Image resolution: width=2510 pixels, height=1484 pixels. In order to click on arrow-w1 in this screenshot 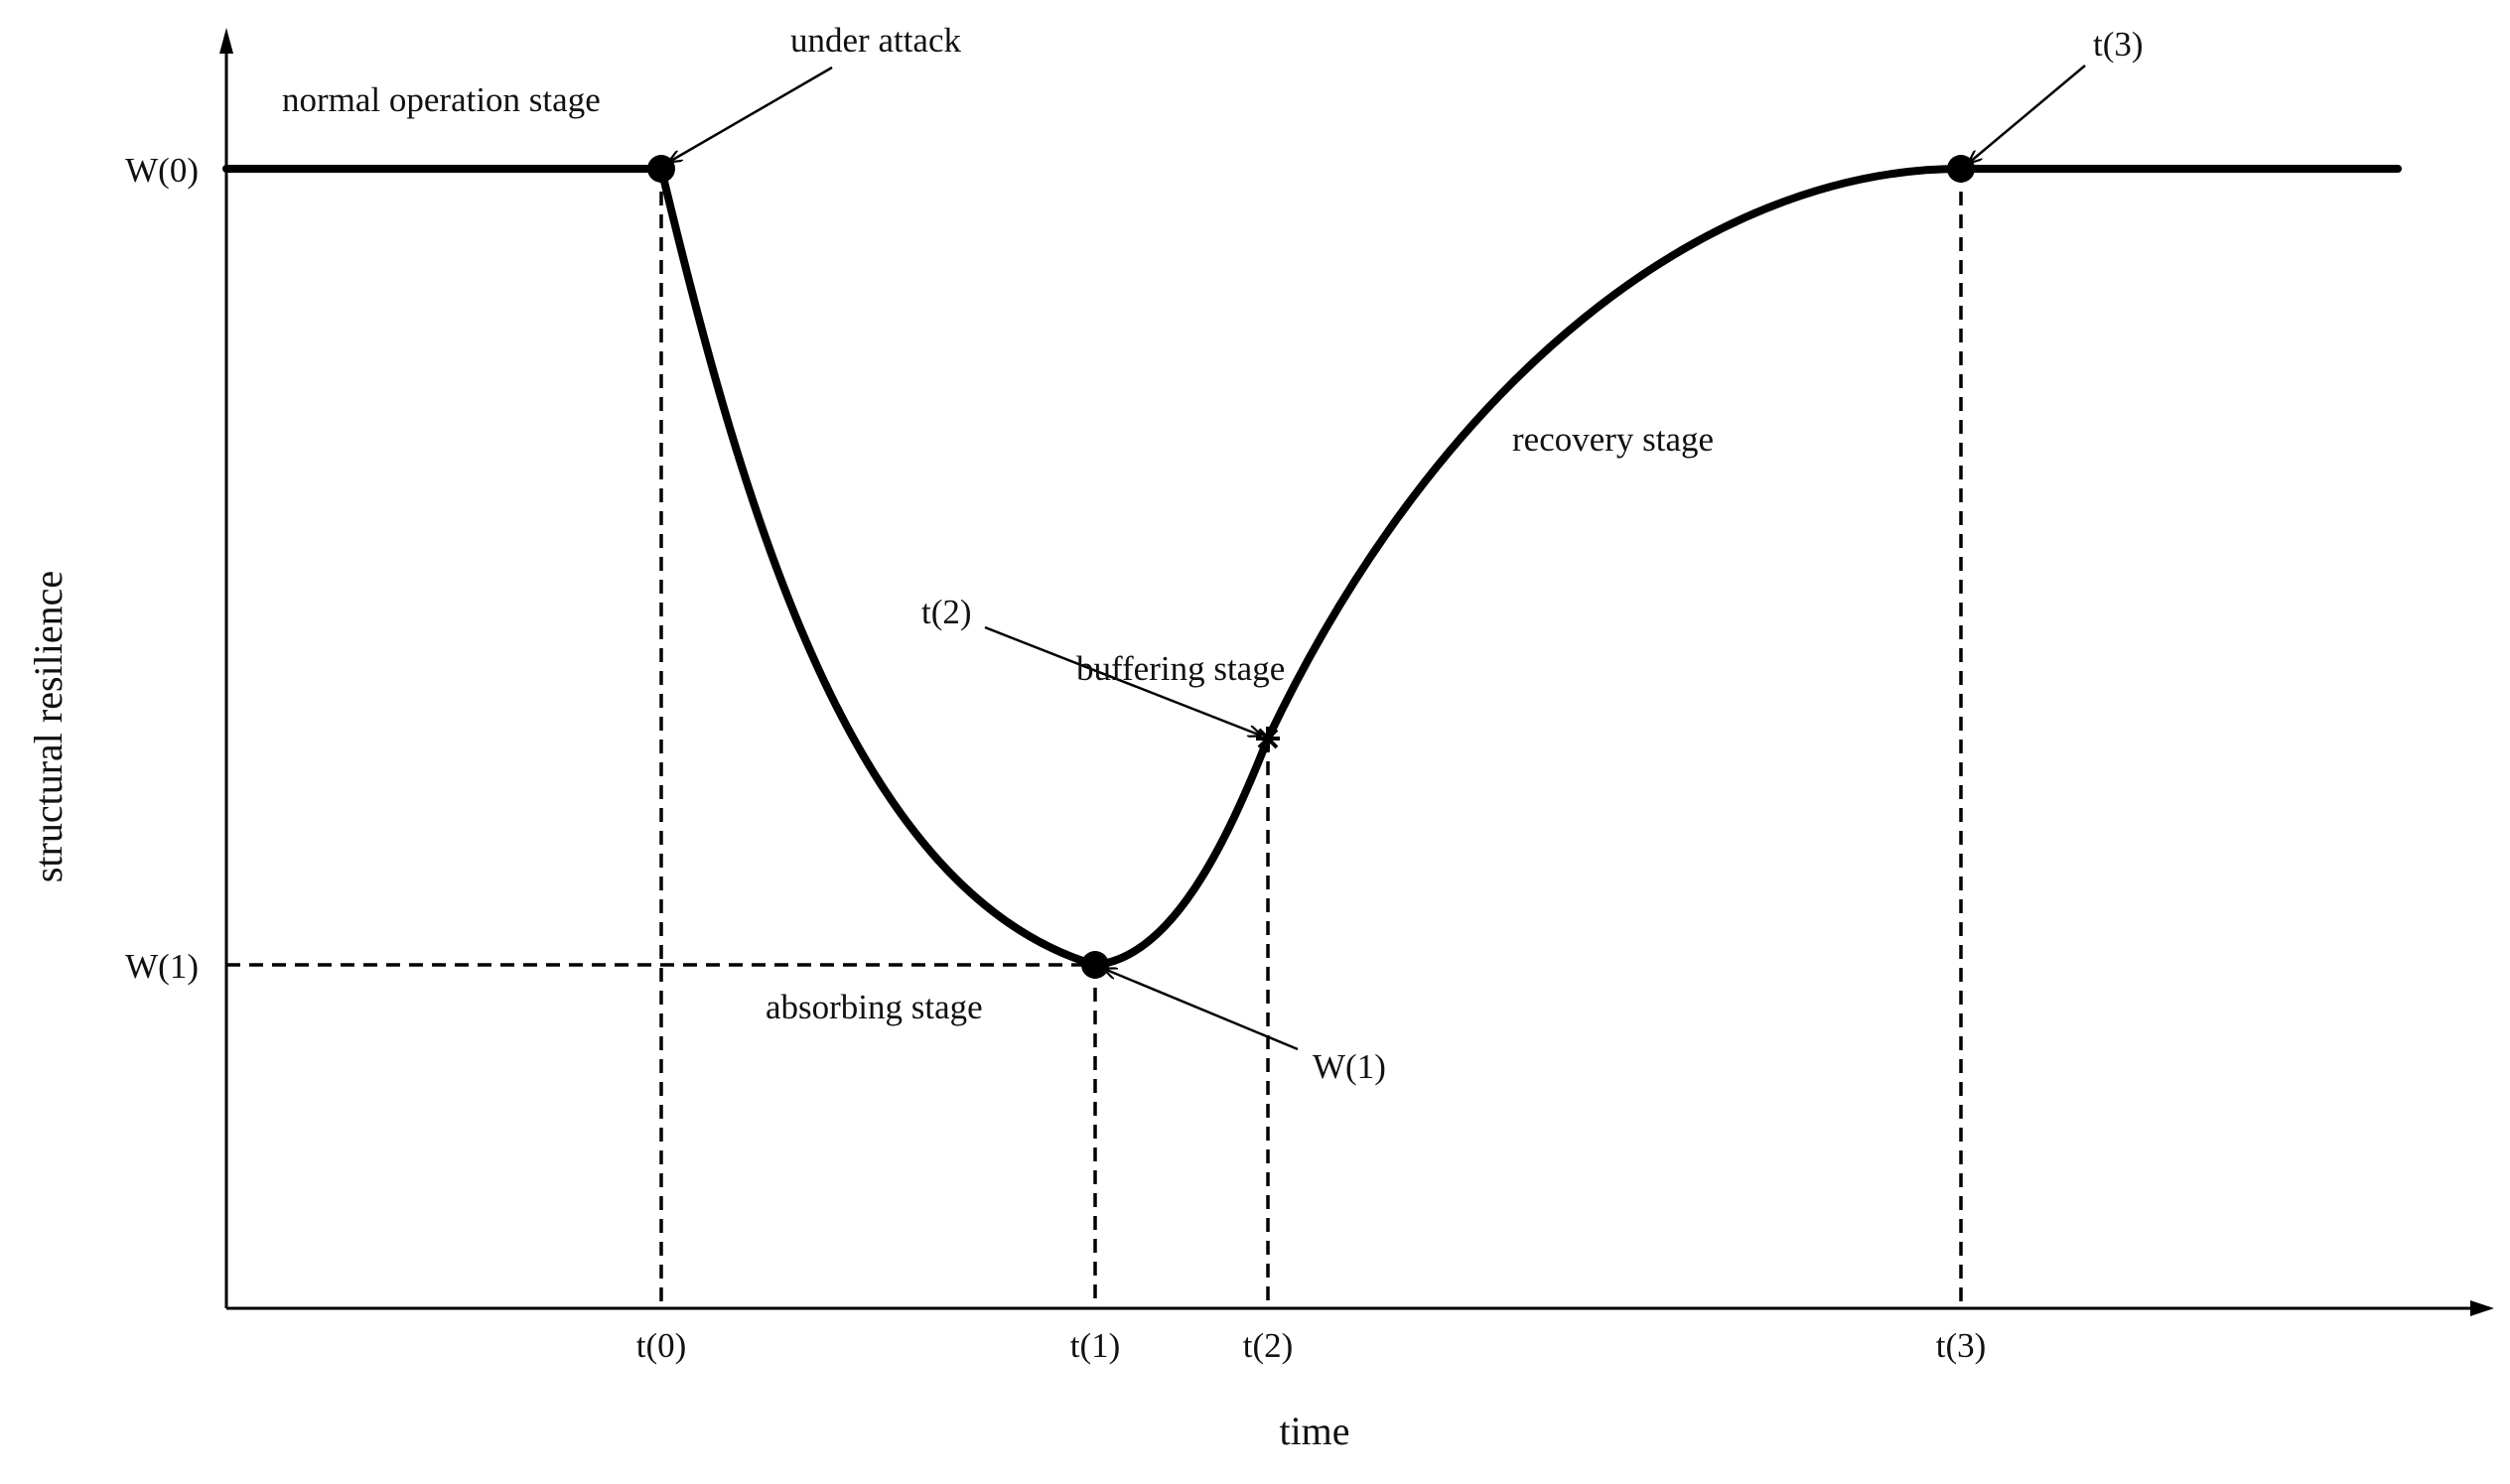, I will do `click(1201, 1010)`.